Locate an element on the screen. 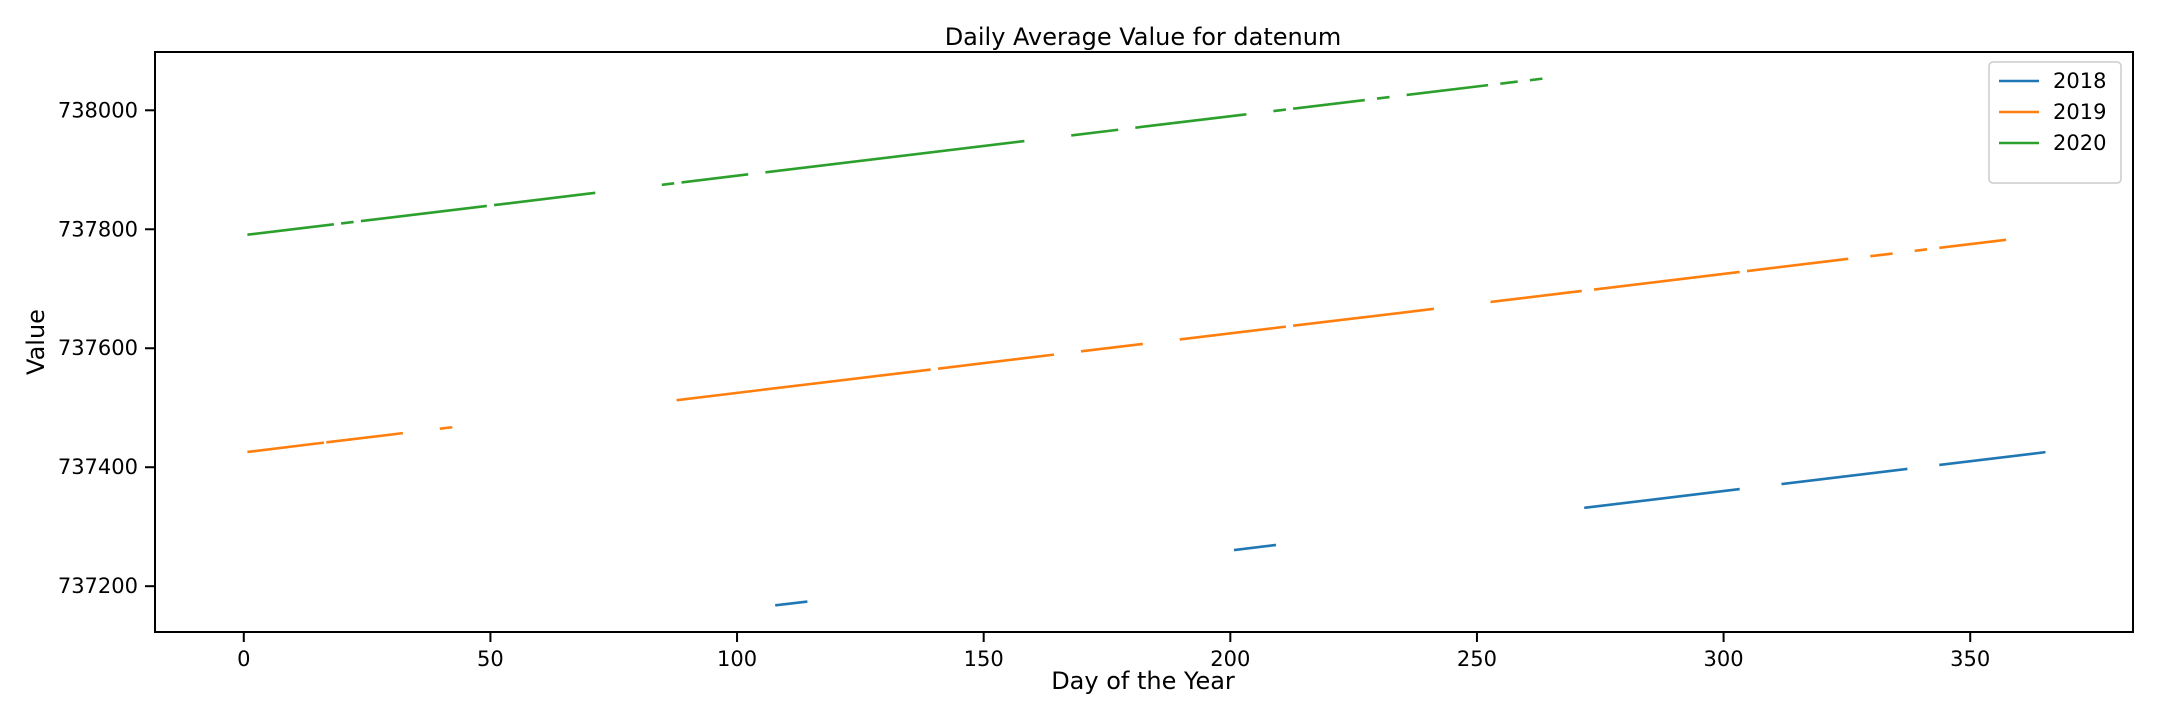 This screenshot has height=720, width=2160. y-axis-label: Value is located at coordinates (36, 342).